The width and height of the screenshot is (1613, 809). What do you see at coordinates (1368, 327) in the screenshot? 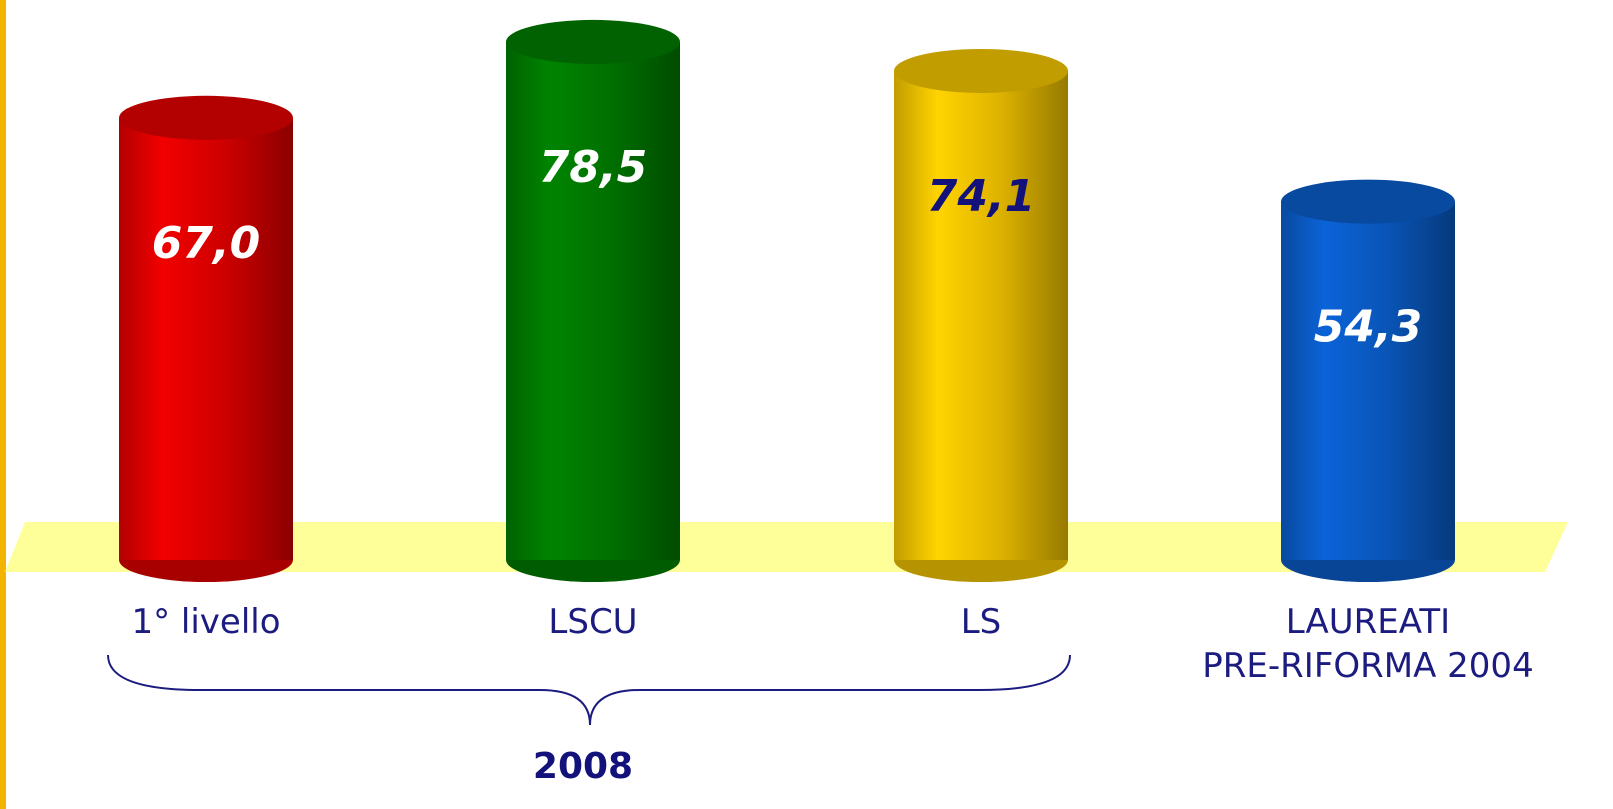
I see `value-label: 54,3` at bounding box center [1368, 327].